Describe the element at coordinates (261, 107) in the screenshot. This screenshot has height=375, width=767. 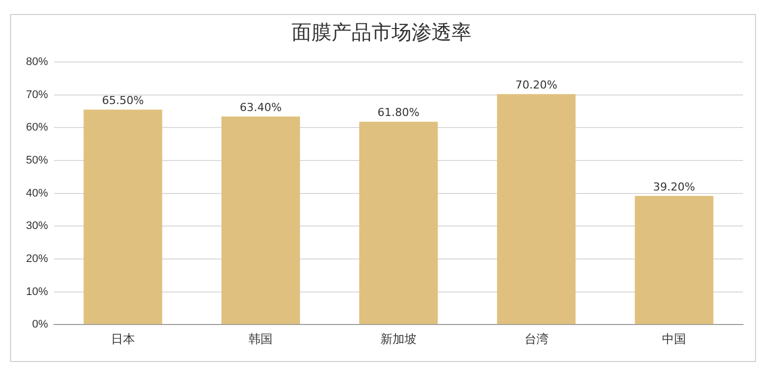
I see `data-label: 63.40%` at that location.